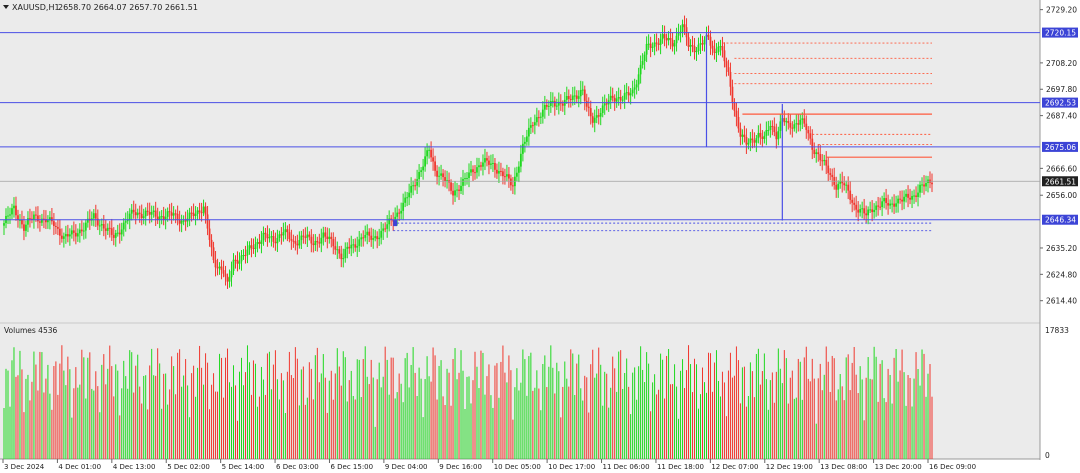  I want to click on x-tick-label: 5 Dec 02:00, so click(188, 467).